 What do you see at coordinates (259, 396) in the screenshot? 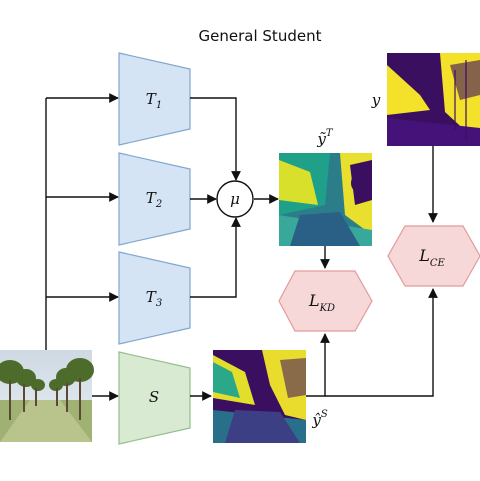
I see `student-output-map` at bounding box center [259, 396].